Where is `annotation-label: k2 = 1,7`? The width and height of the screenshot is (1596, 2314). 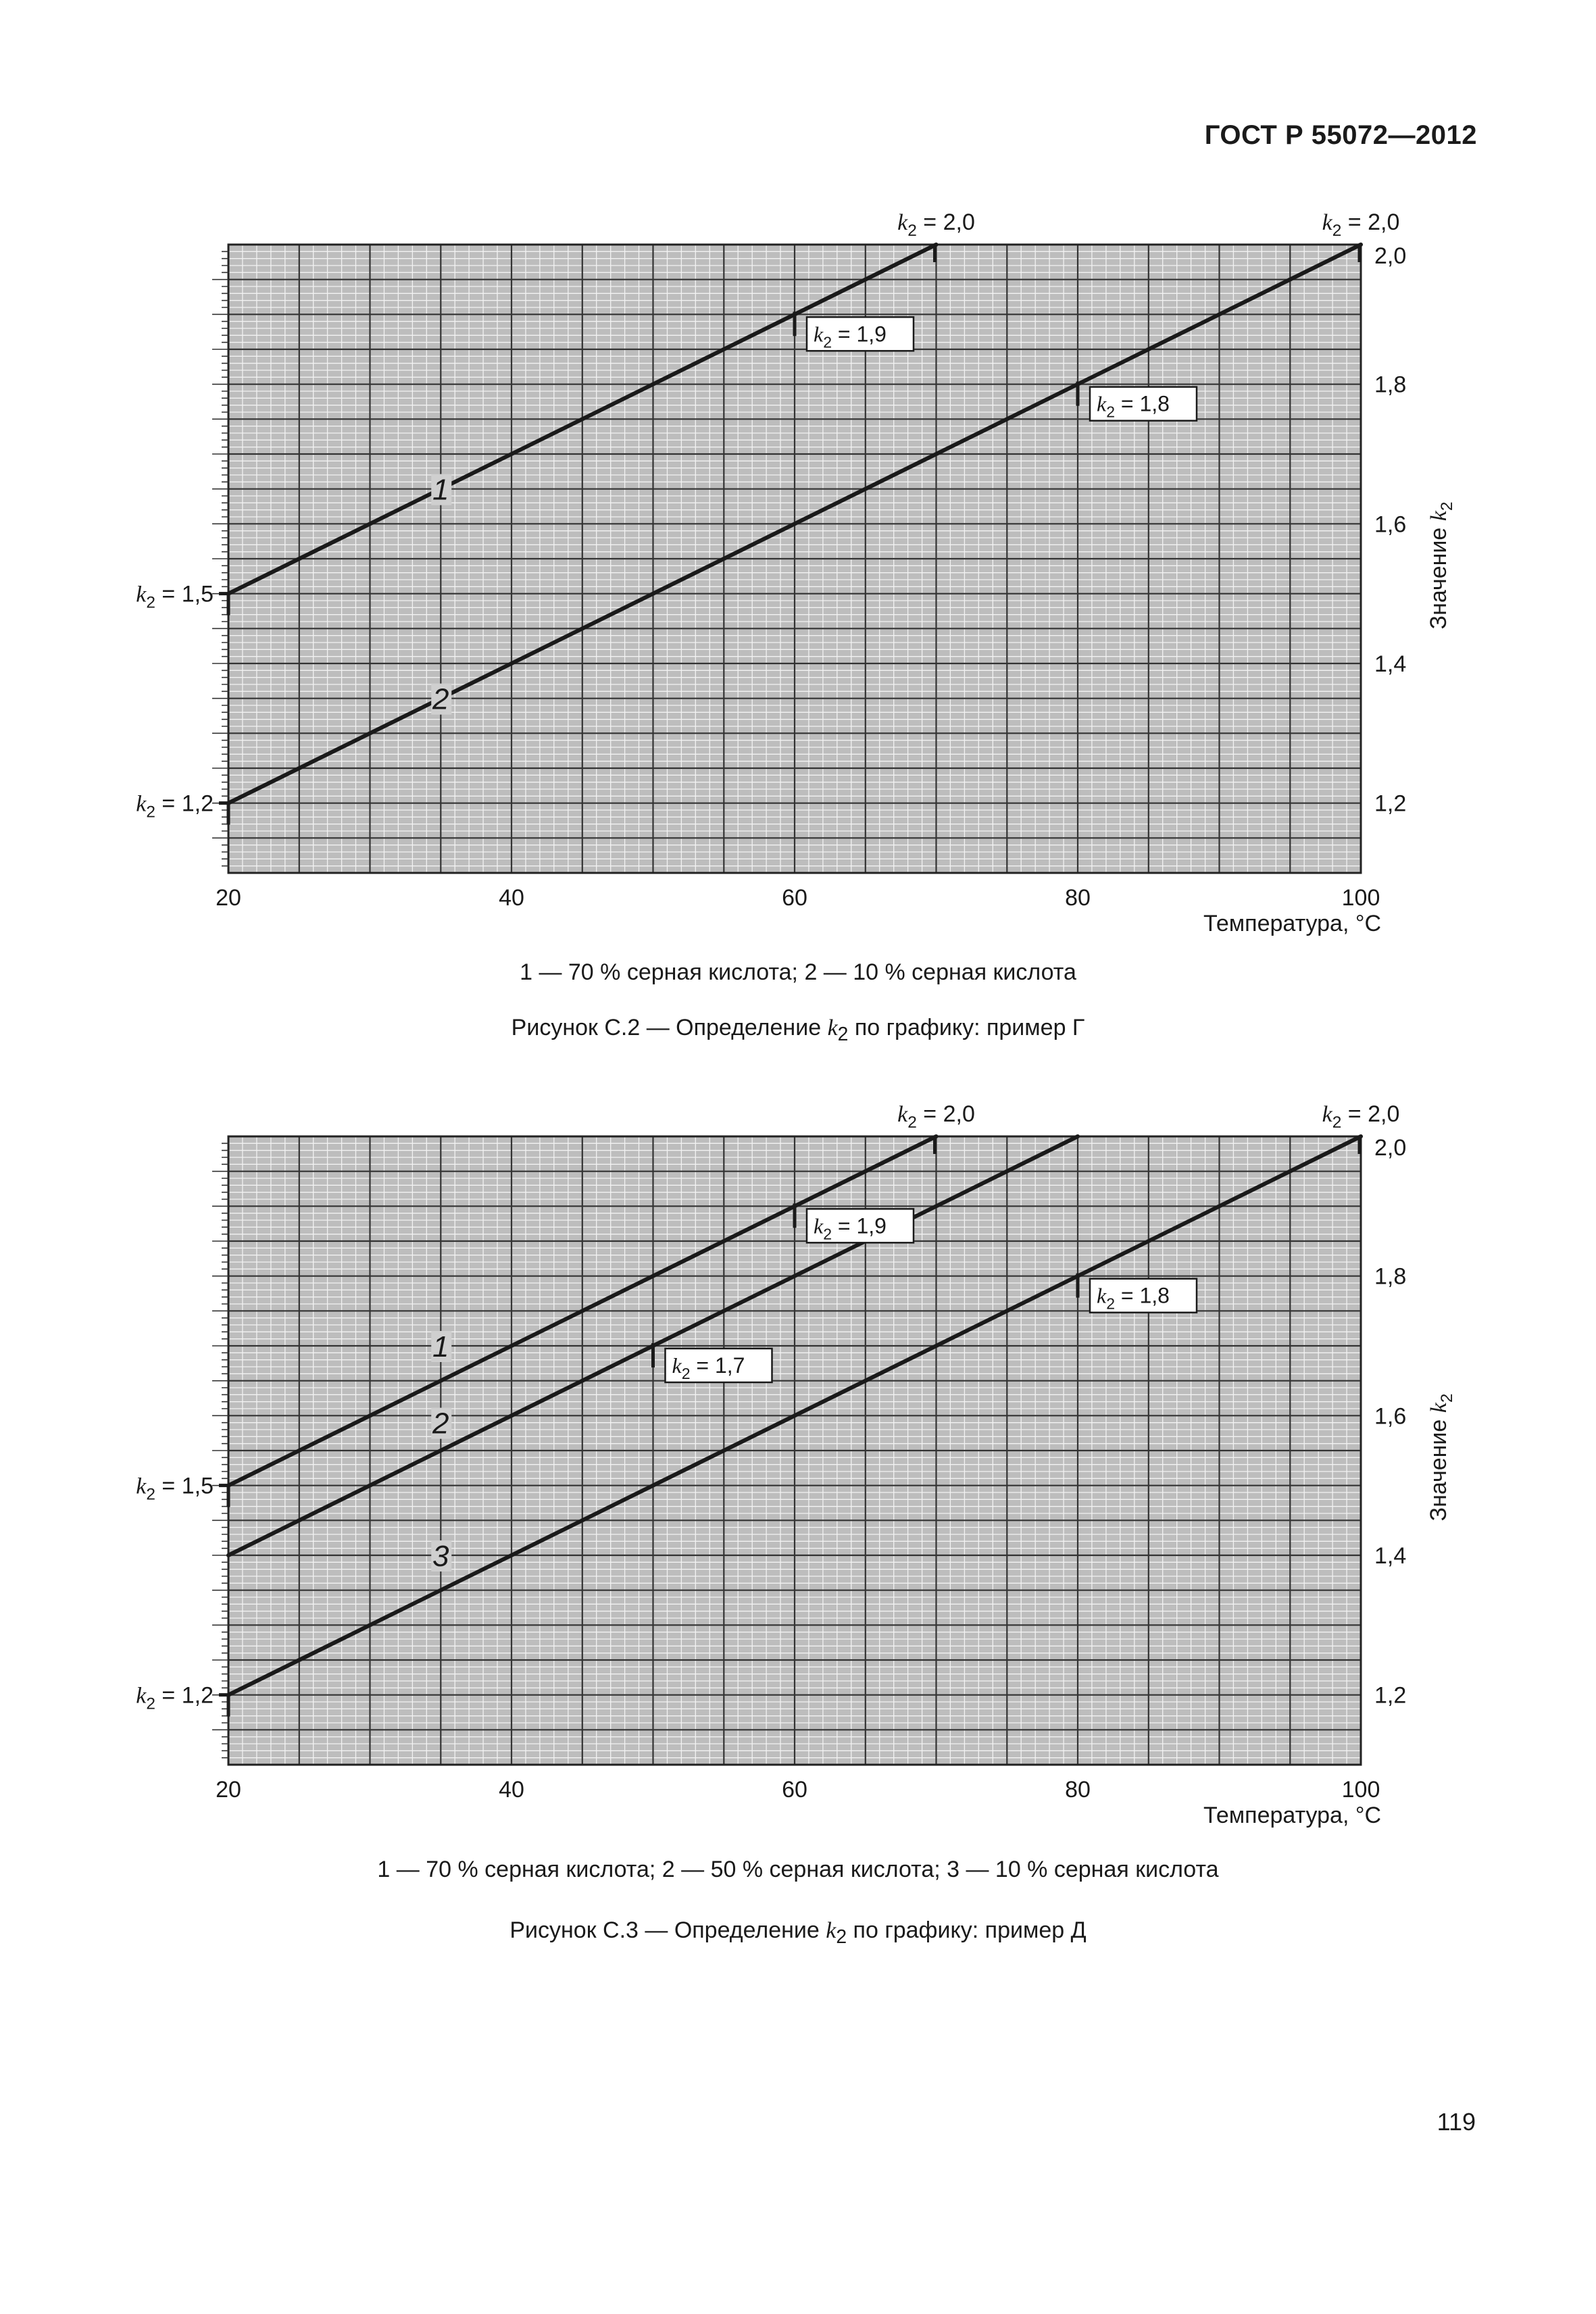
annotation-label: k2 = 1,7 is located at coordinates (709, 1367).